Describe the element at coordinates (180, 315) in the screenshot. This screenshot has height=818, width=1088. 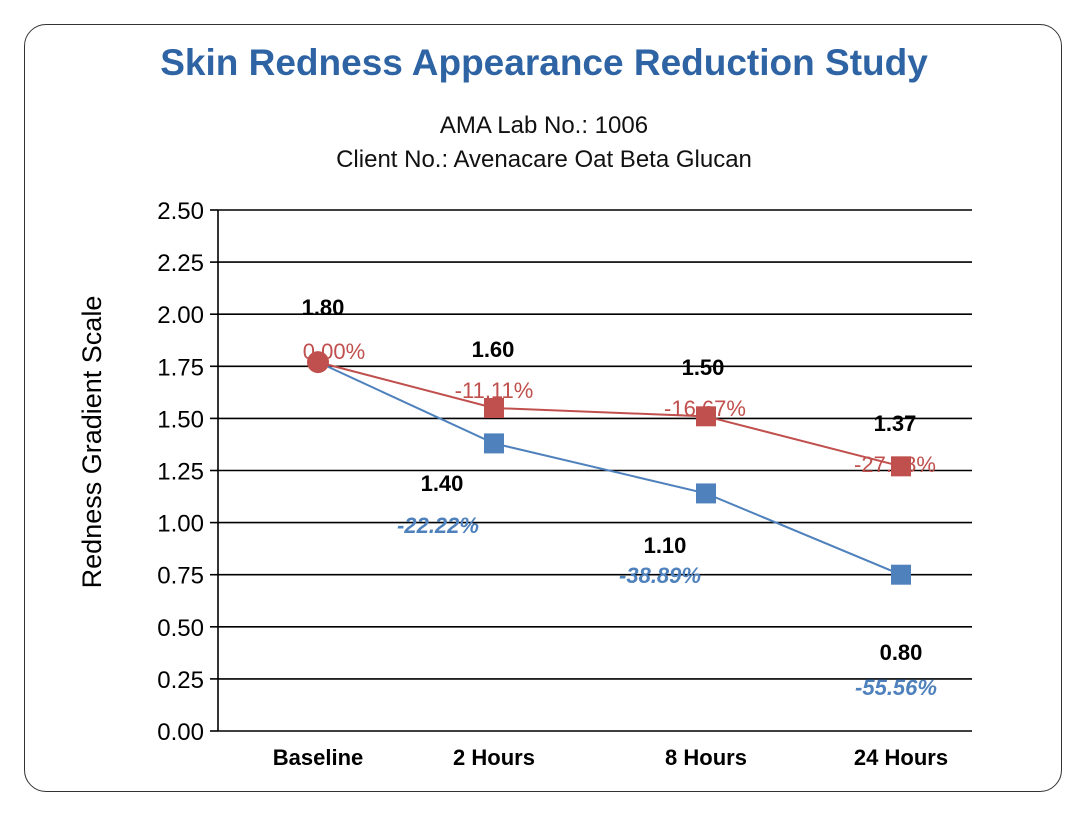
I see `y-tick-label: 2.00` at that location.